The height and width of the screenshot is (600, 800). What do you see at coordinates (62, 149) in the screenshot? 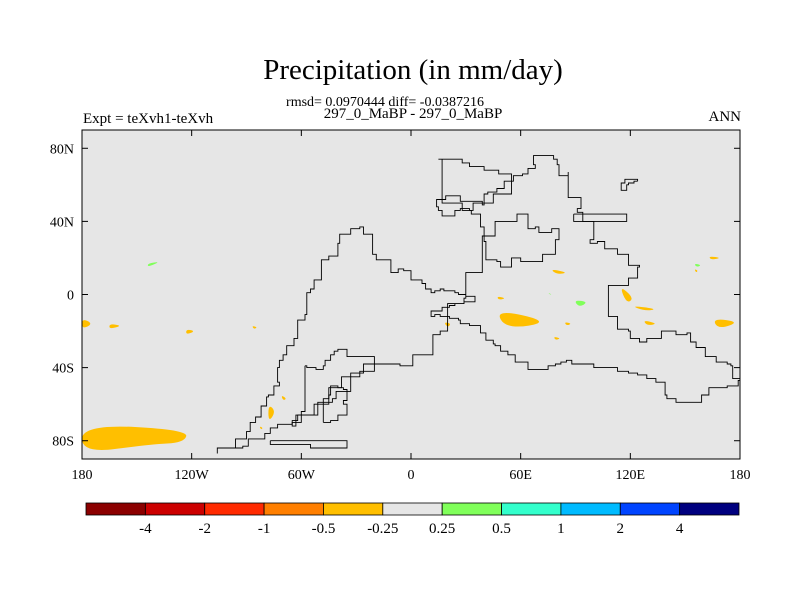
I see `y-tick-label: 80N` at bounding box center [62, 149].